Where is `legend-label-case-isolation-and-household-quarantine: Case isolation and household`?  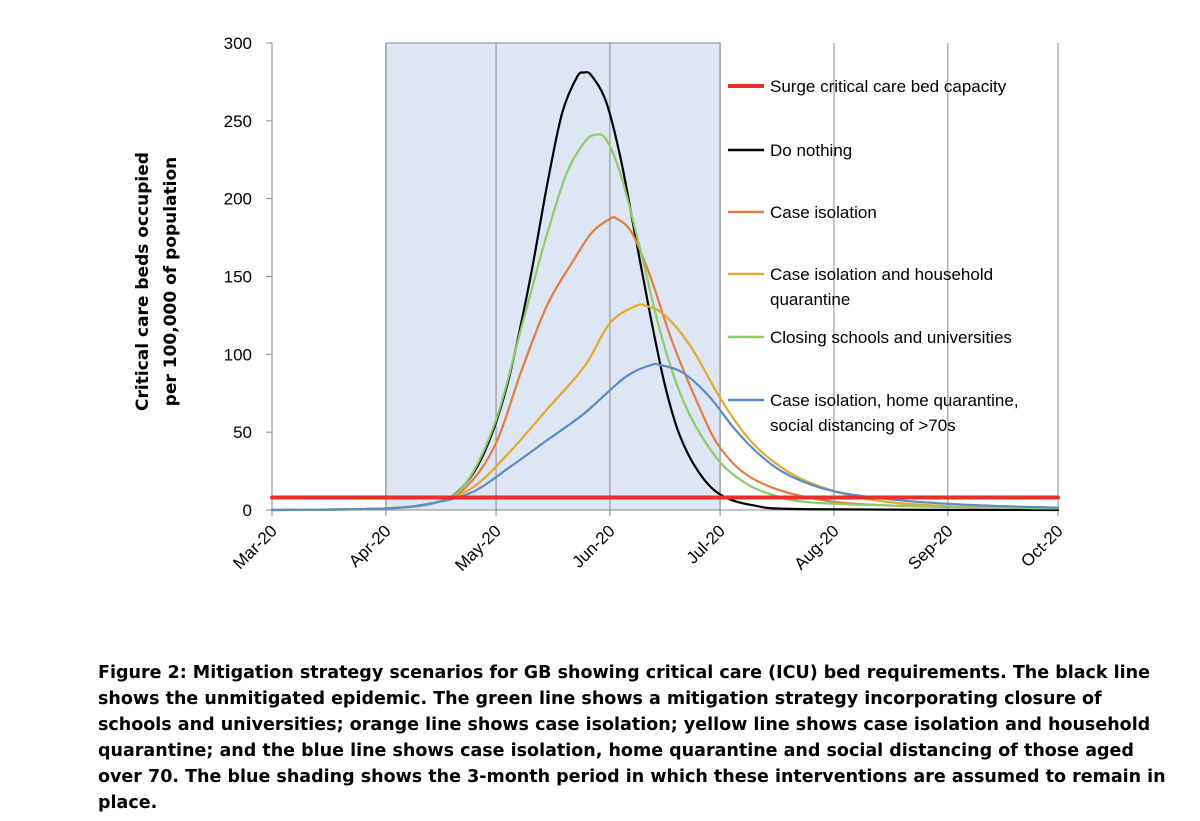
legend-label-case-isolation-and-household-quarantine: Case isolation and household is located at coordinates (881, 274).